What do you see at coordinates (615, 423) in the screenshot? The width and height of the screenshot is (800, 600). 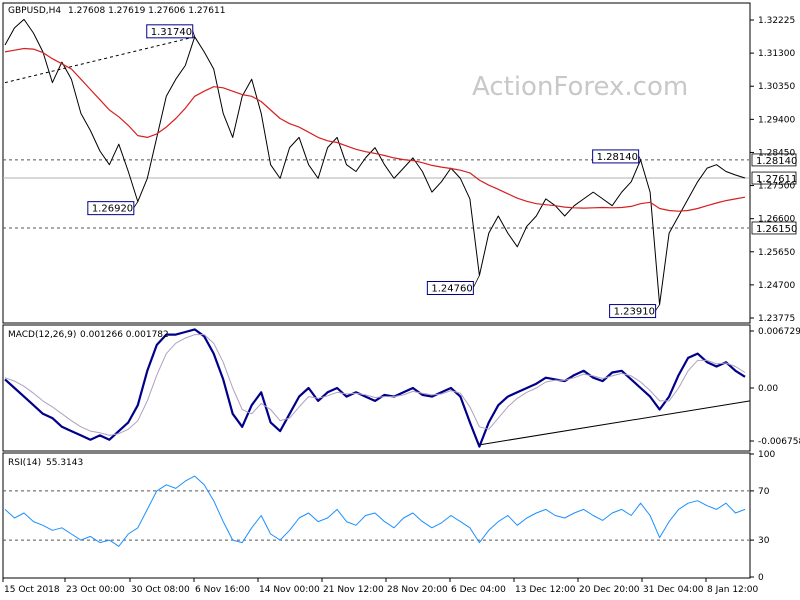 I see `macd-trendline` at bounding box center [615, 423].